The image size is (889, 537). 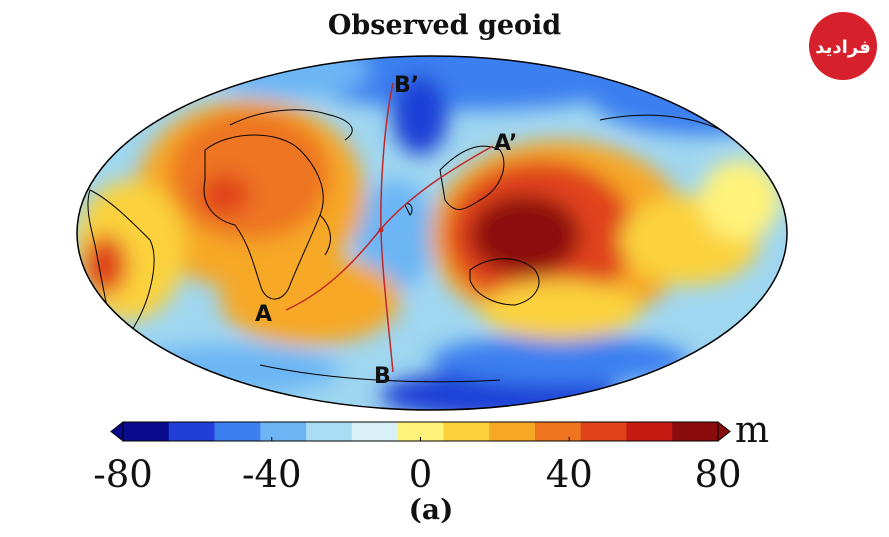 What do you see at coordinates (421, 474) in the screenshot?
I see `colorbar-tick-label: 0` at bounding box center [421, 474].